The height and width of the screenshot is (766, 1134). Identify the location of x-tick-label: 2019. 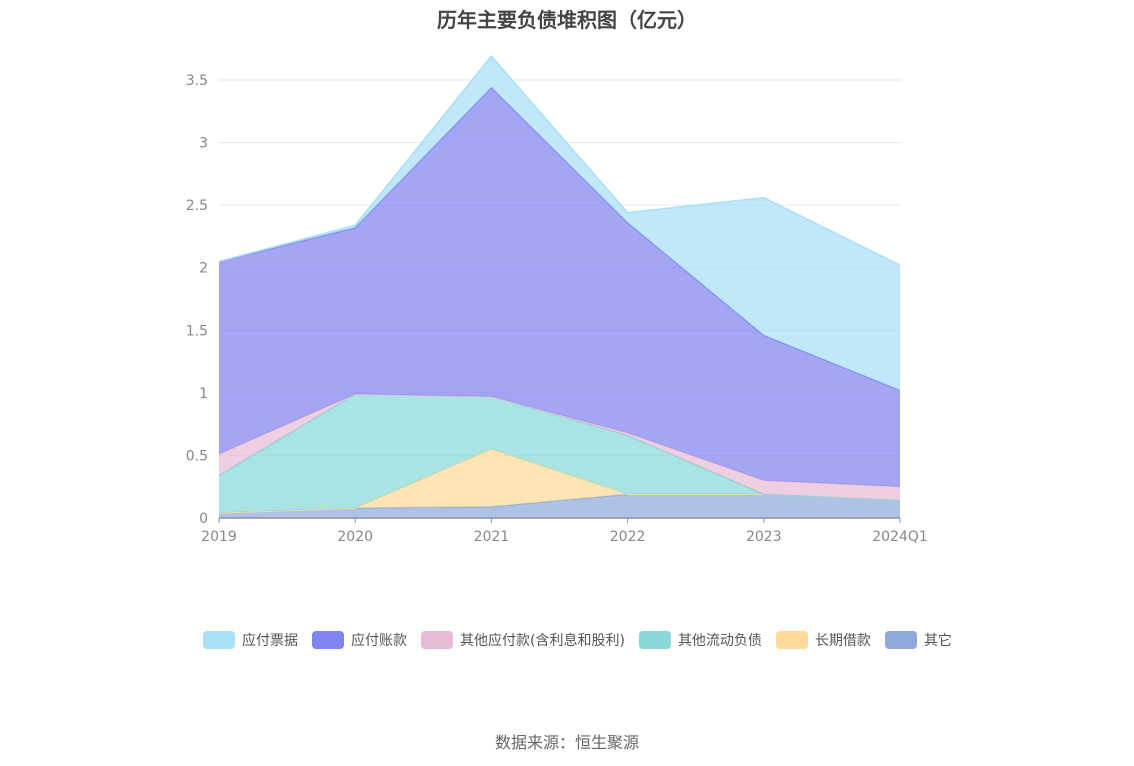
(219, 537).